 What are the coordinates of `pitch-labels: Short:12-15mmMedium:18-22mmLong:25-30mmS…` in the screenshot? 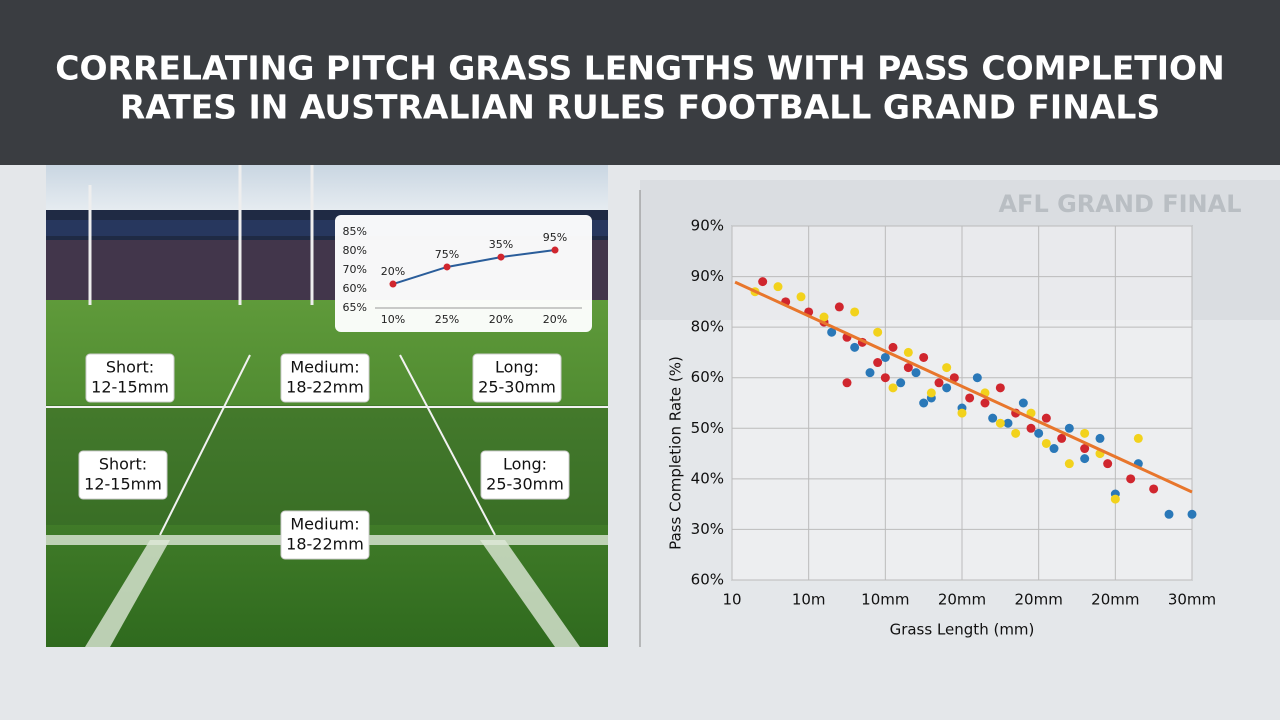 It's located at (324, 456).